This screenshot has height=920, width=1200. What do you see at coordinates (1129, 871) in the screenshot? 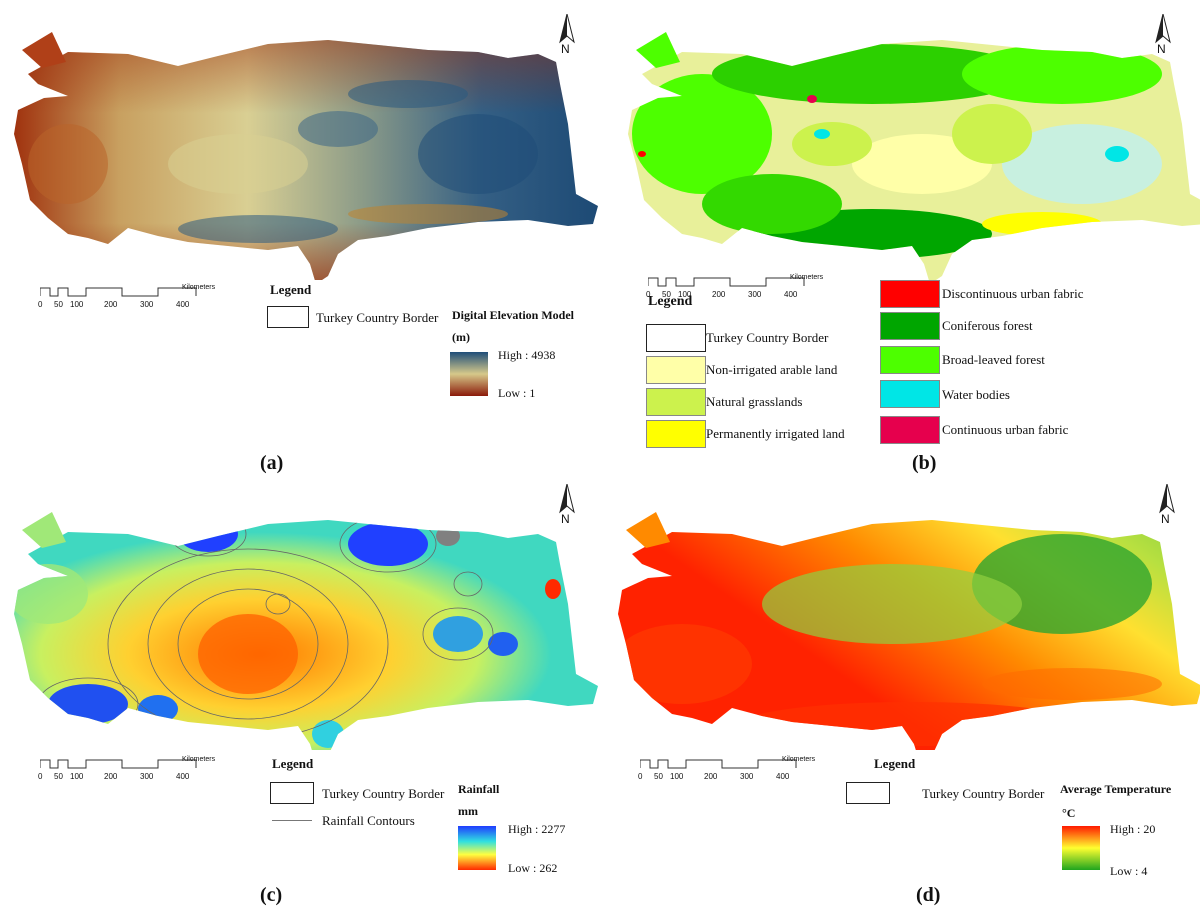
I see `ramp-low: Low : 4` at bounding box center [1129, 871].